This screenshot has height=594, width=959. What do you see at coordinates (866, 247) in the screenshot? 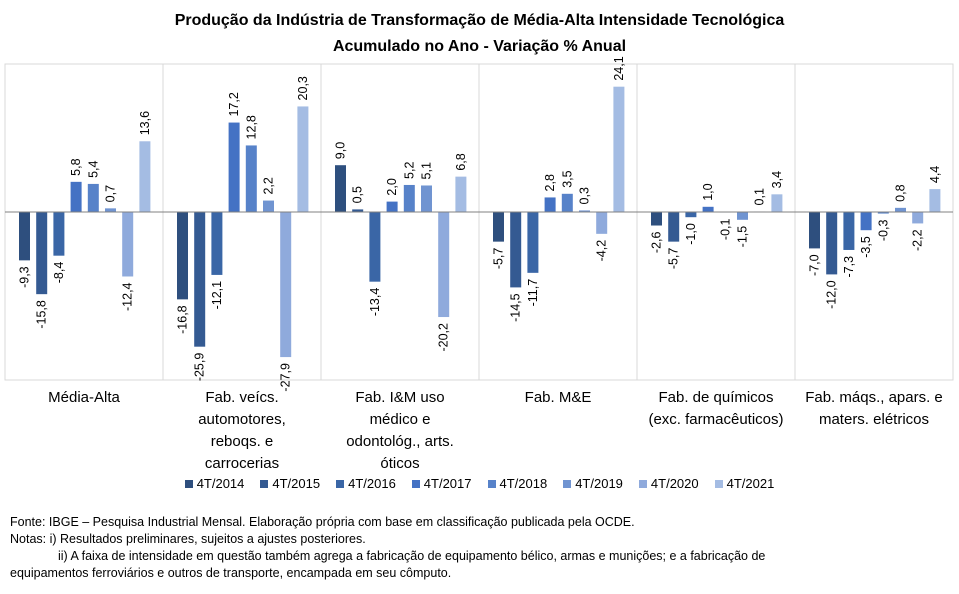
I see `data-label: -3,5` at bounding box center [866, 247].